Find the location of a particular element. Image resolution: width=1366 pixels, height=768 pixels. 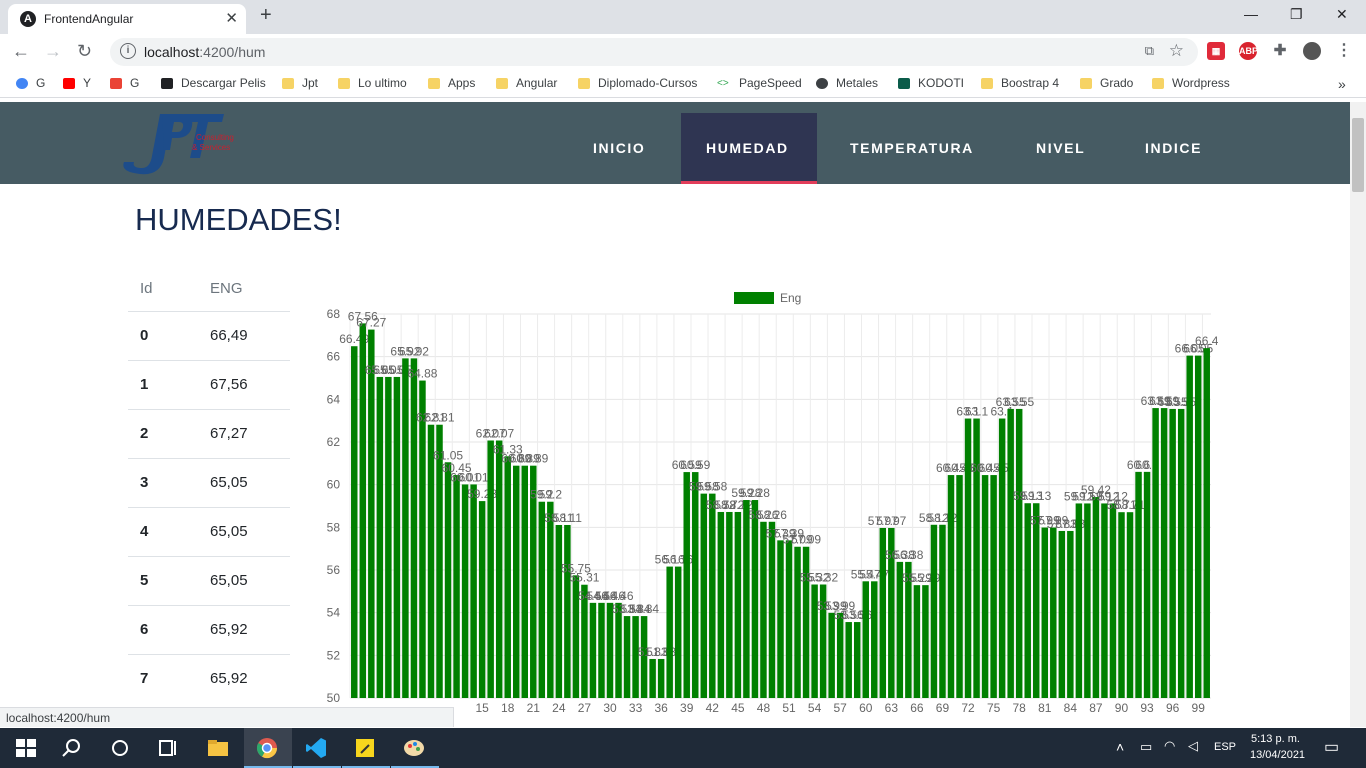

reload-icon: ↻ is located at coordinates (85, 51).